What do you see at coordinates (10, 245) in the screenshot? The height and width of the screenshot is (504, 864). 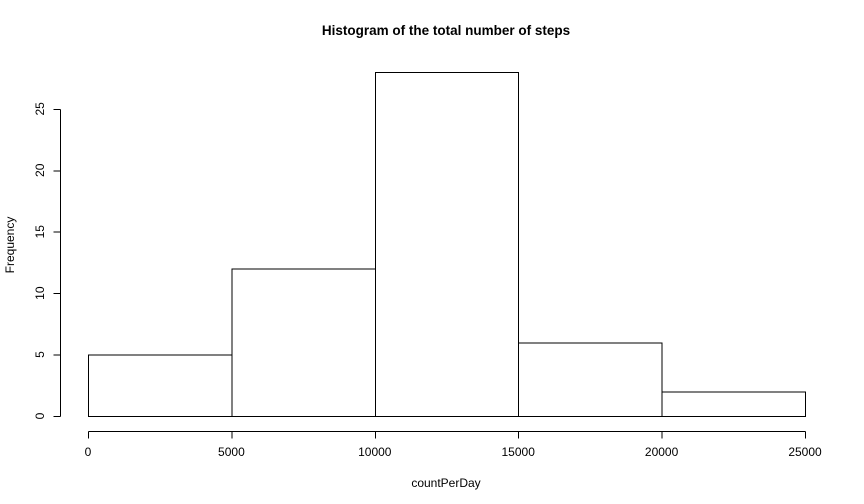 I see `y-axis-label: Frequency` at bounding box center [10, 245].